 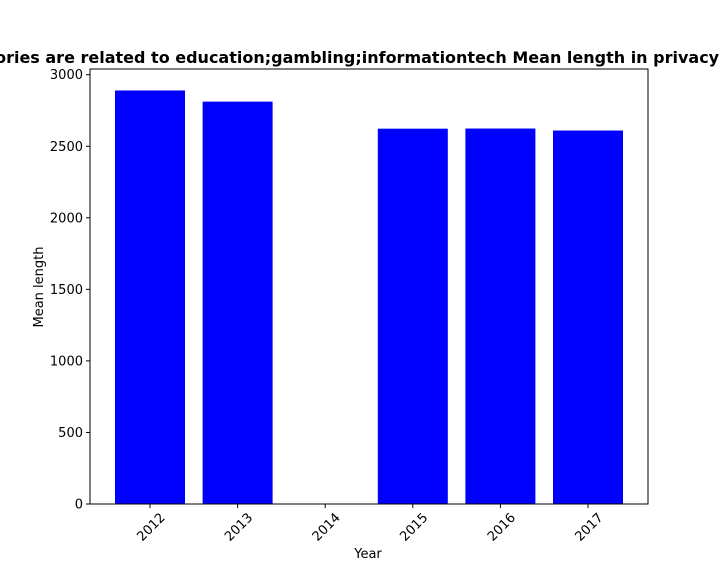 What do you see at coordinates (327, 528) in the screenshot?
I see `x-tick-label: 2014` at bounding box center [327, 528].